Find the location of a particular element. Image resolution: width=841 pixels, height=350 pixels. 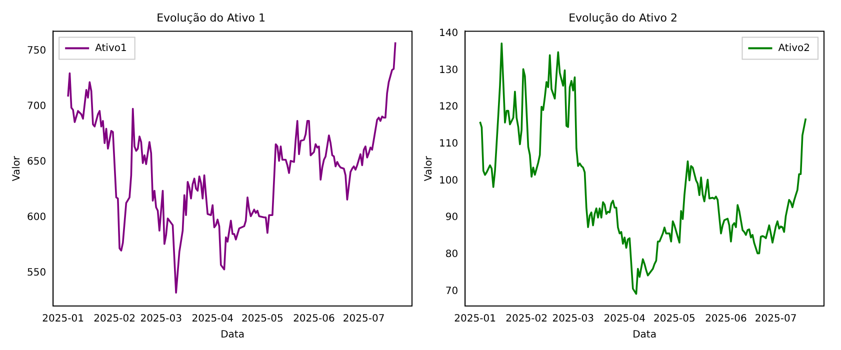

y-tick-label: 100 is located at coordinates (448, 180).